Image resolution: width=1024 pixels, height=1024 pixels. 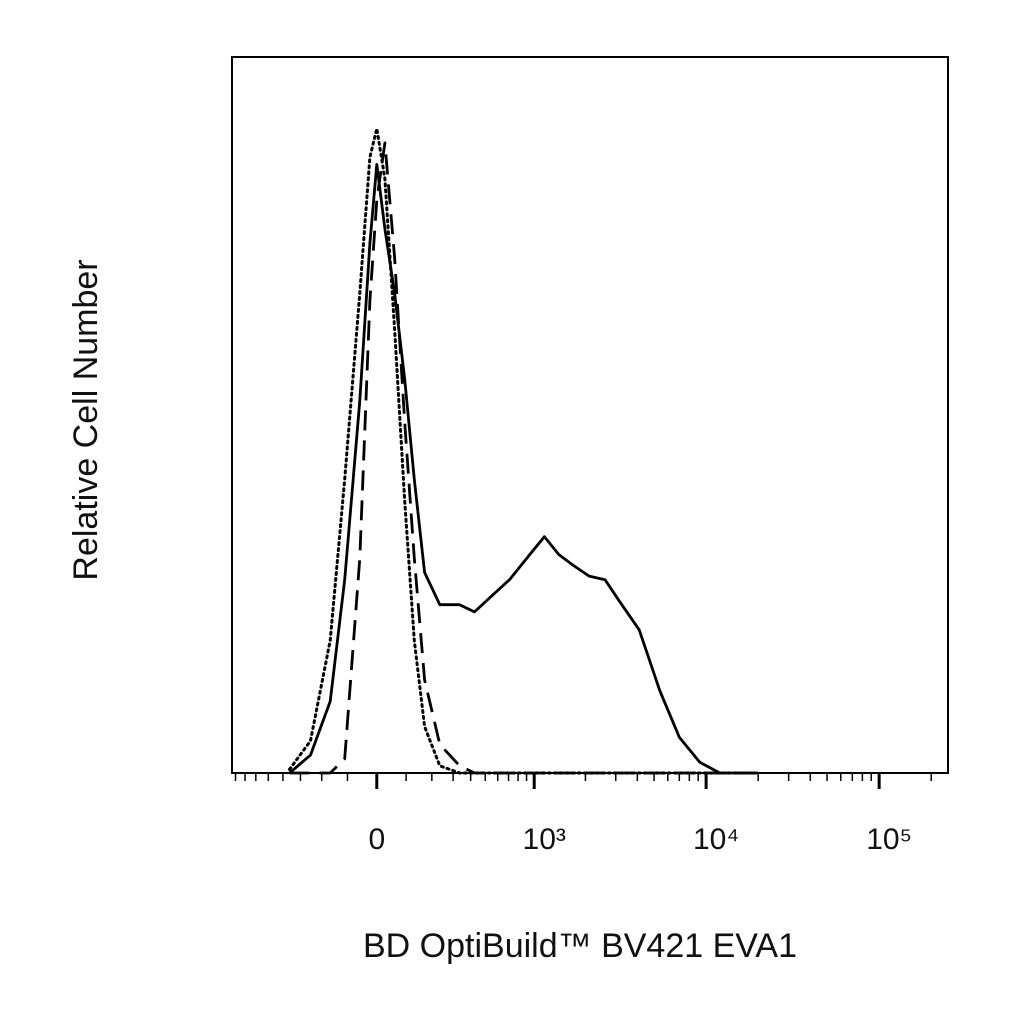 What do you see at coordinates (86, 419) in the screenshot?
I see `y-axis-label: Relative Cell Number` at bounding box center [86, 419].